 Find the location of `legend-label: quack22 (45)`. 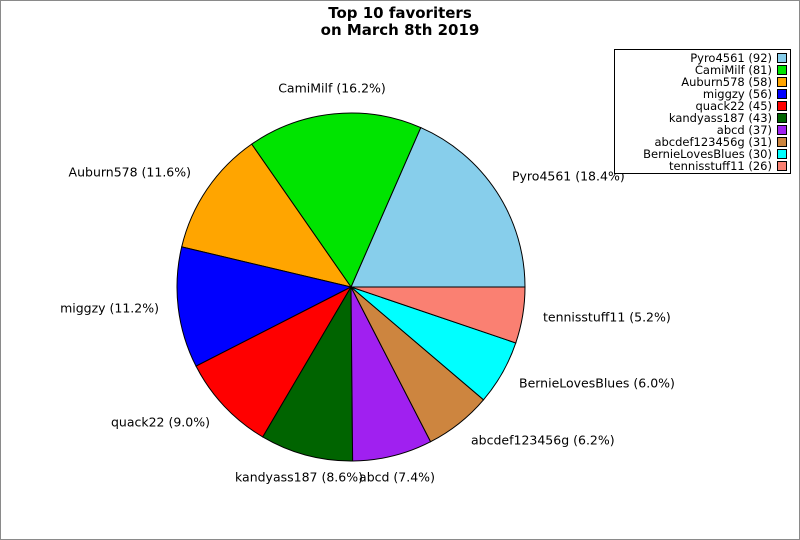

legend-label: quack22 (45) is located at coordinates (733, 106).